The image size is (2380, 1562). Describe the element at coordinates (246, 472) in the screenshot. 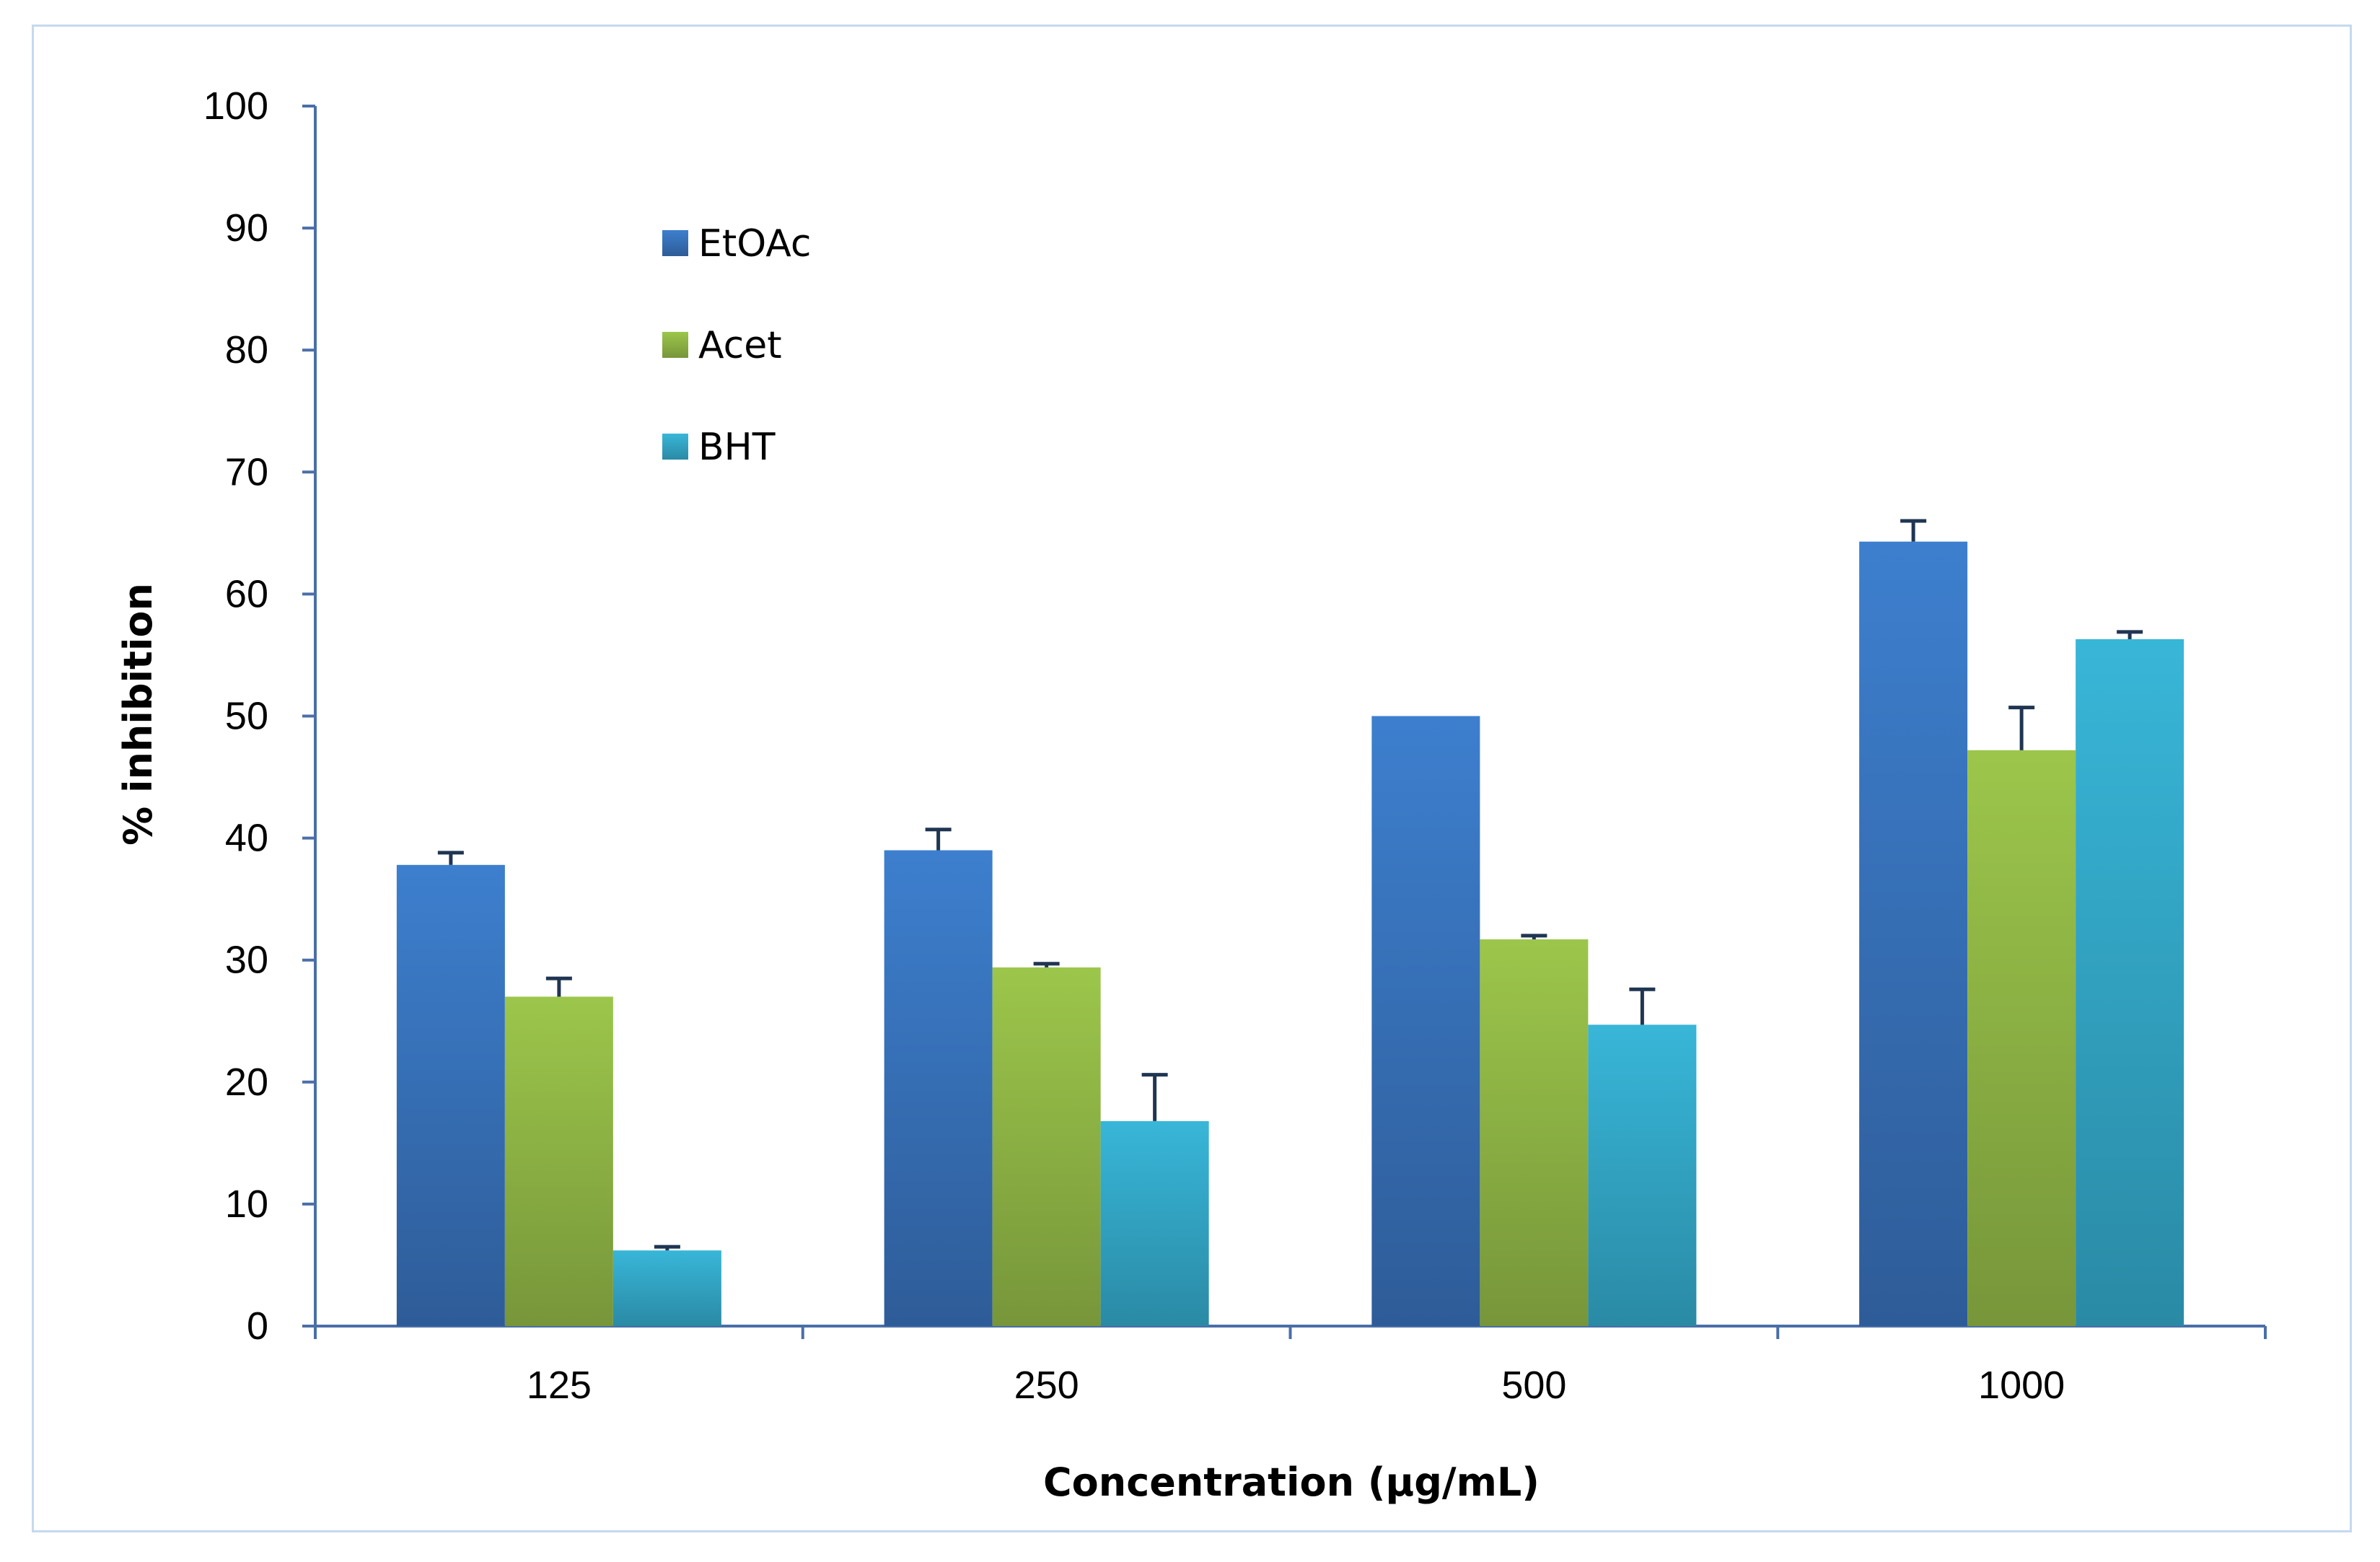

I see `y-tick-label: 70` at that location.